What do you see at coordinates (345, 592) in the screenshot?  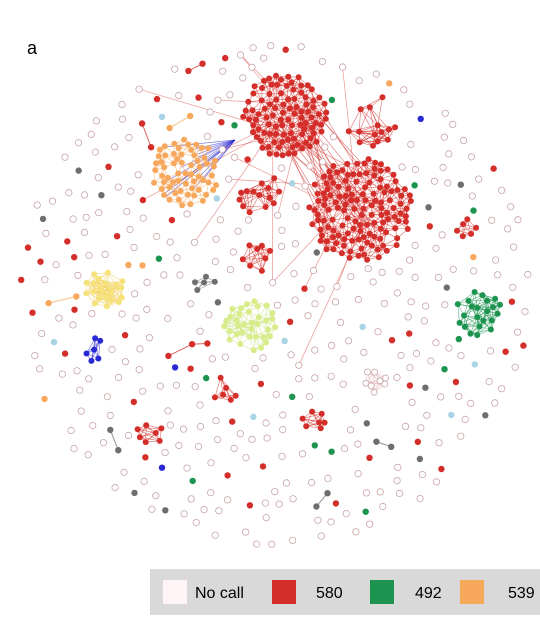 I see `legend: No call 580 492 539` at bounding box center [345, 592].